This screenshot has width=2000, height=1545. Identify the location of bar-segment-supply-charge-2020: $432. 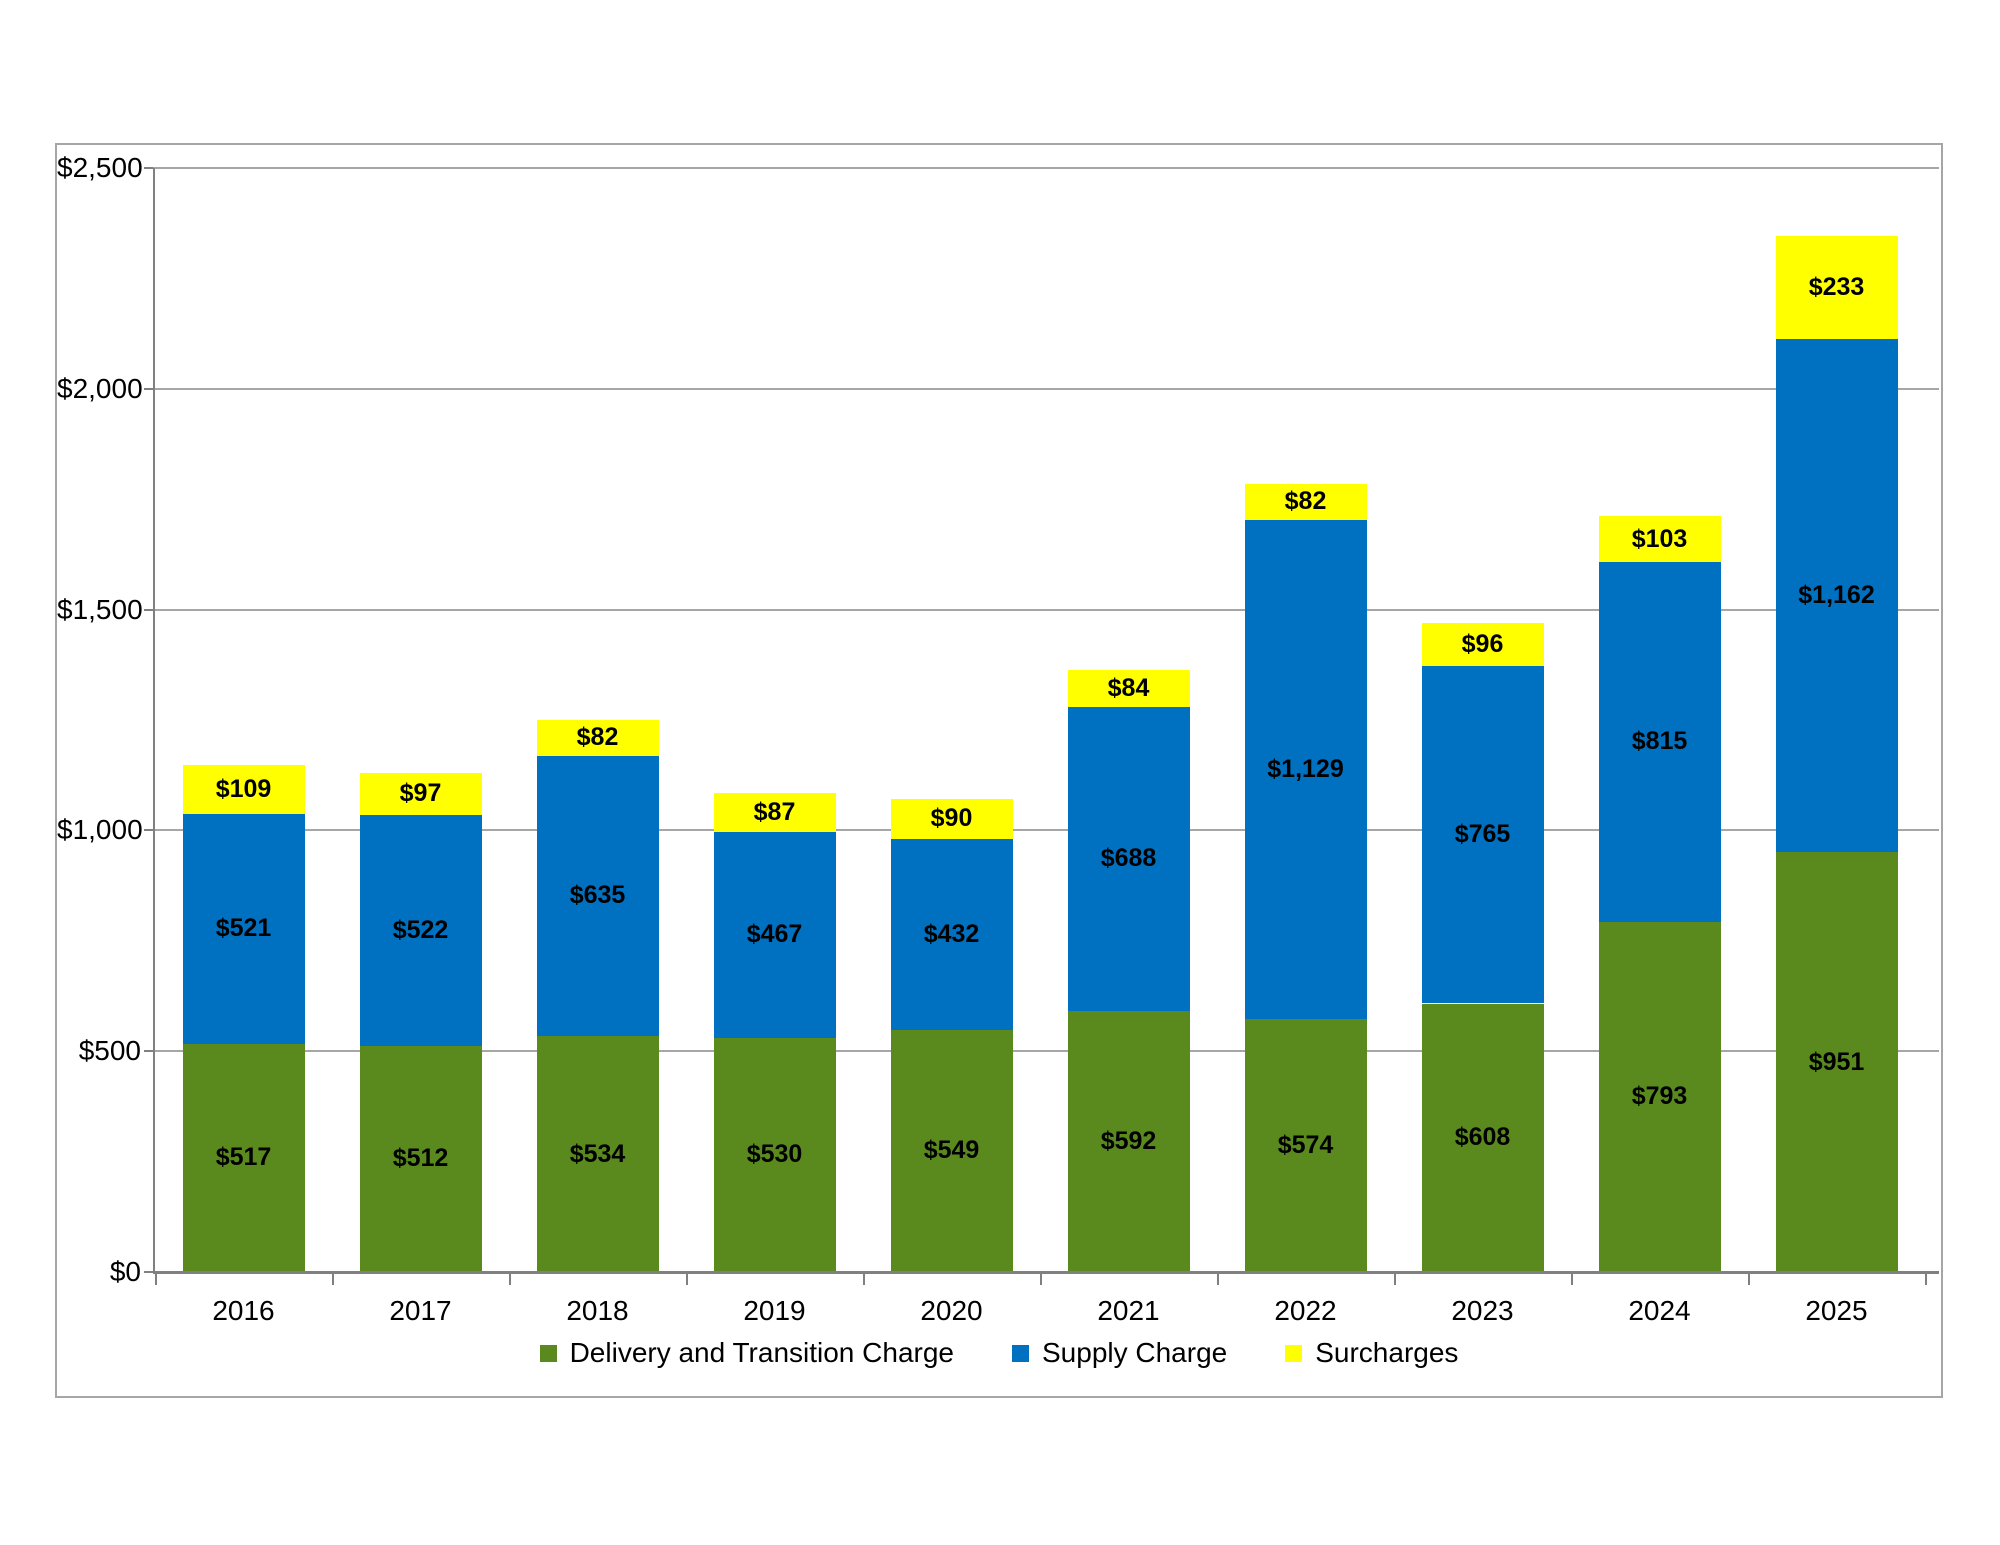
(951, 934).